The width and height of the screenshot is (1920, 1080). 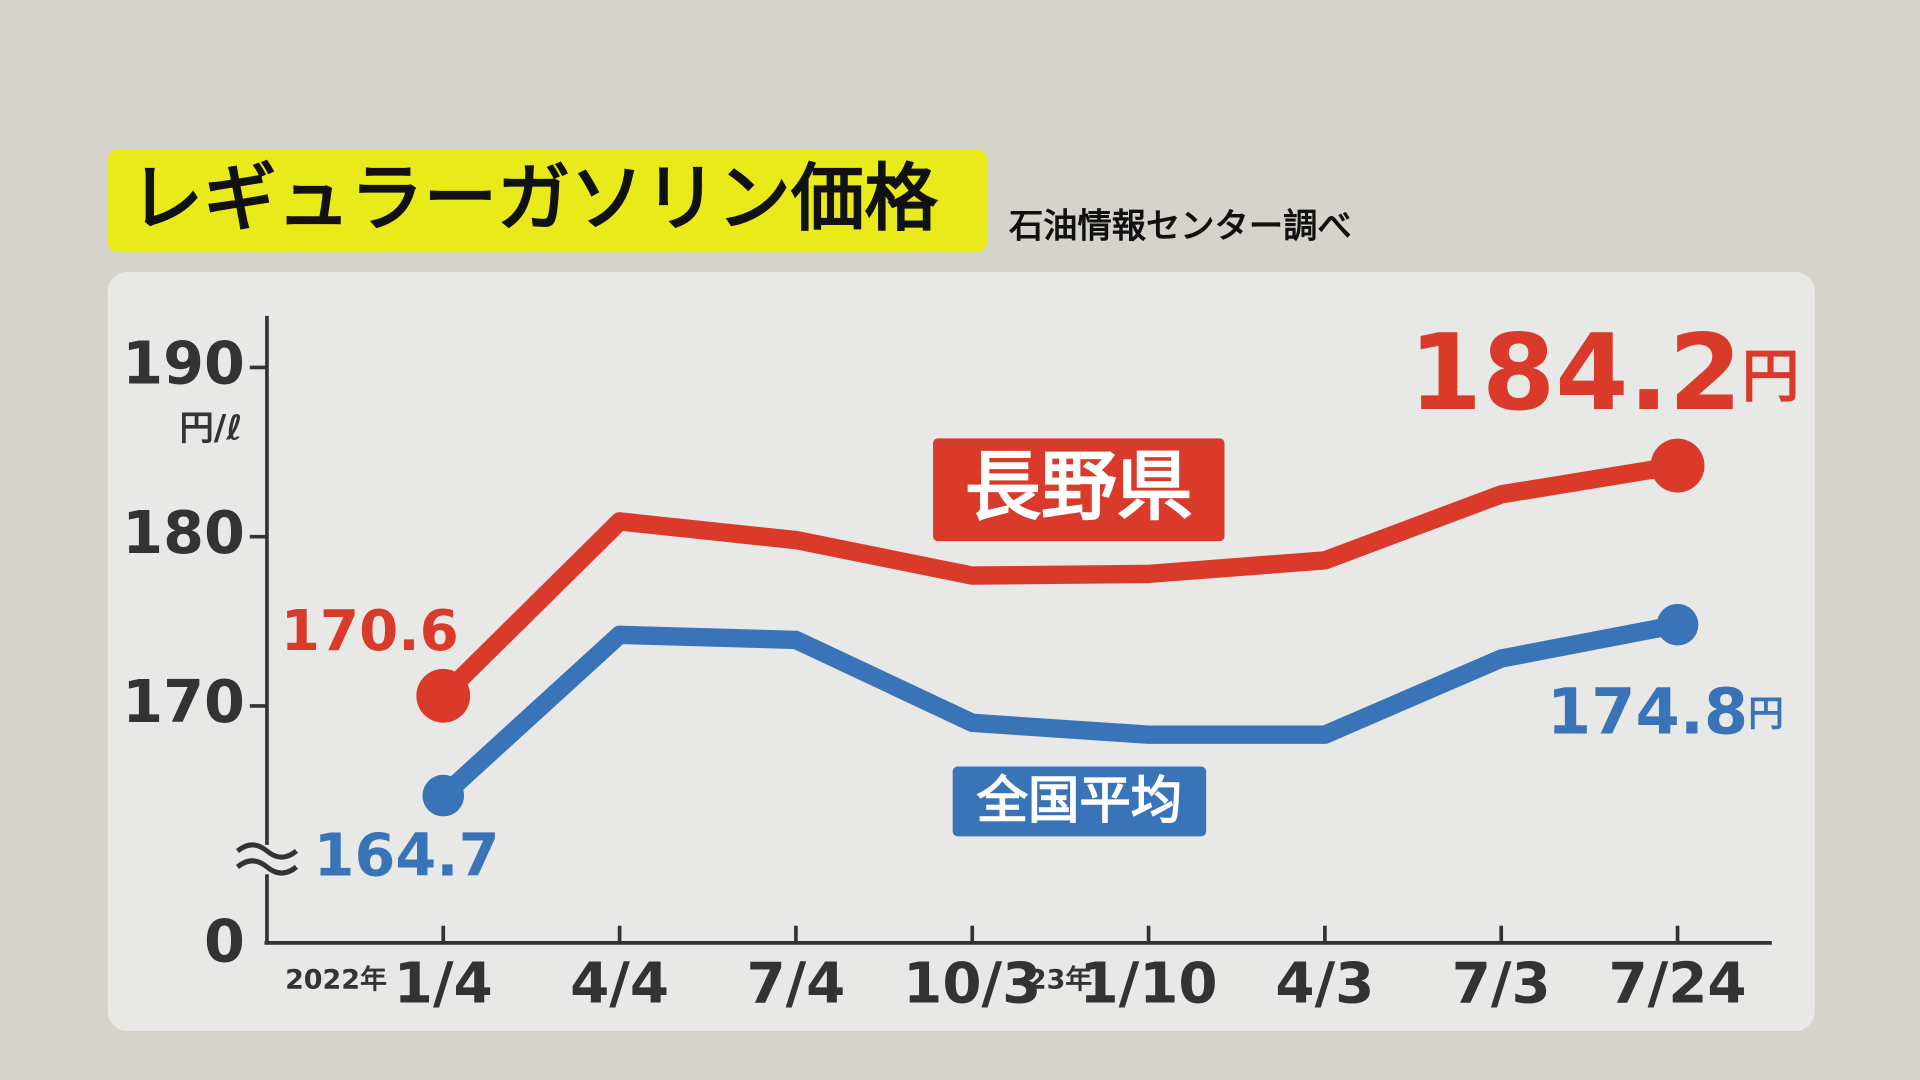 What do you see at coordinates (443, 984) in the screenshot?
I see `x-tick-label: 1/4` at bounding box center [443, 984].